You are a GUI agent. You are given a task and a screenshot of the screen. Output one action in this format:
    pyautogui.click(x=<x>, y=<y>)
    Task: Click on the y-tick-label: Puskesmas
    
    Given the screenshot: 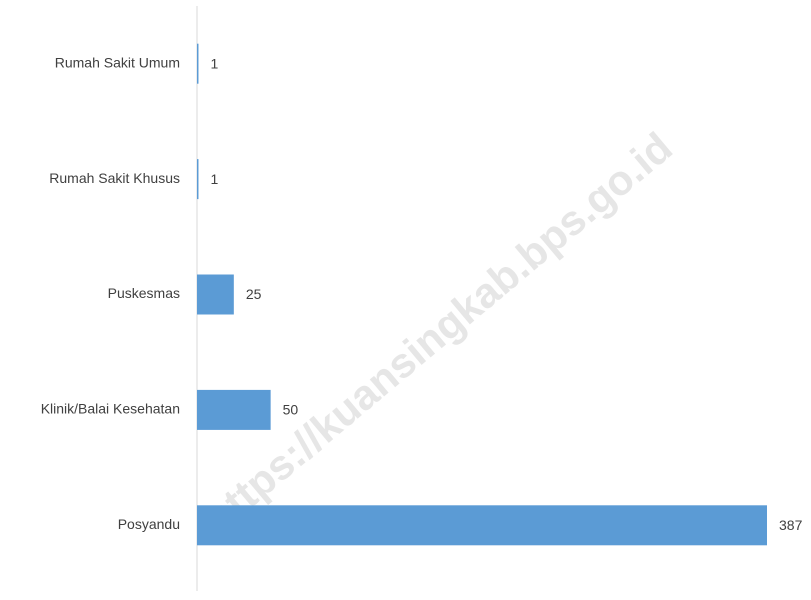 What is the action you would take?
    pyautogui.click(x=144, y=293)
    